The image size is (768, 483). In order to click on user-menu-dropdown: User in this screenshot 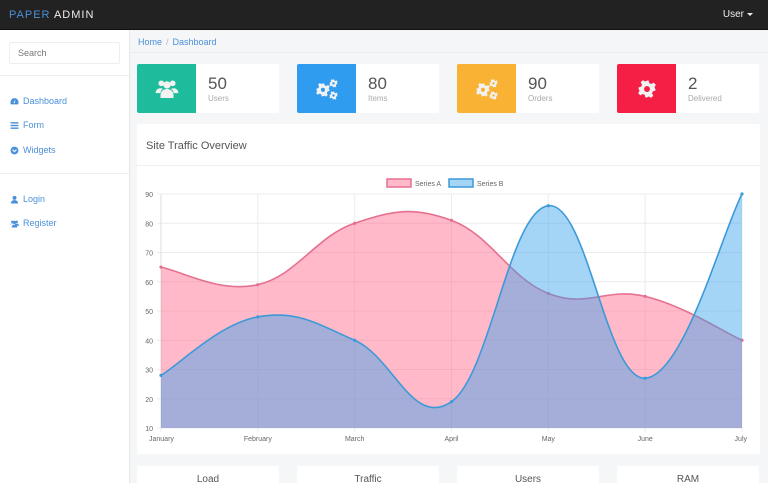, I will do `click(738, 14)`.